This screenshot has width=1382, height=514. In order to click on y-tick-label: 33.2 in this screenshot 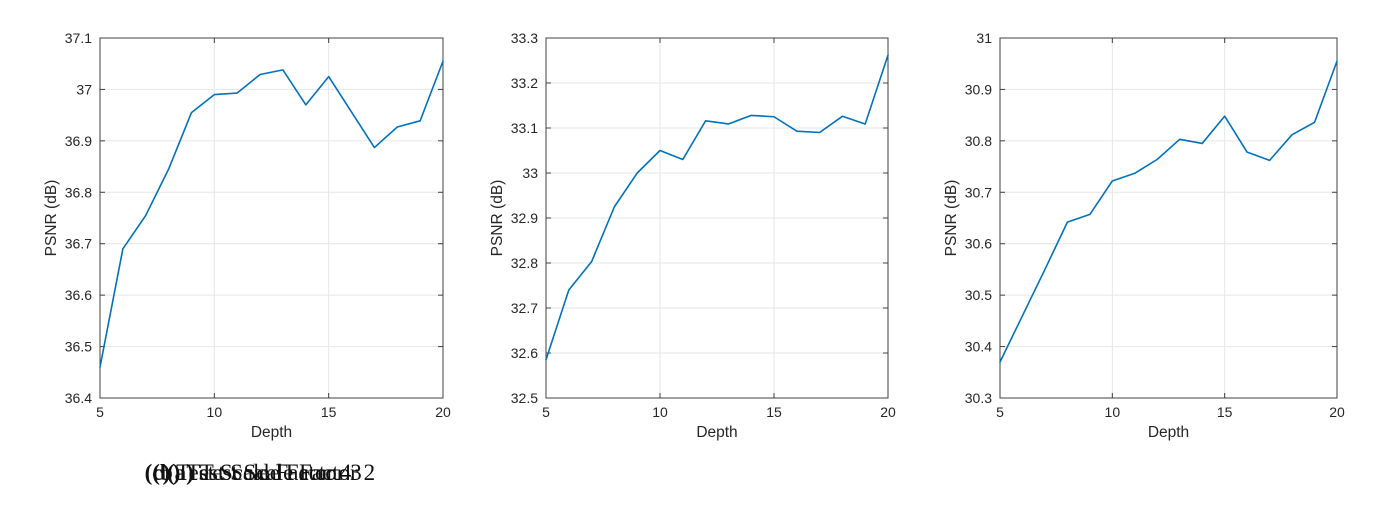, I will do `click(524, 83)`.